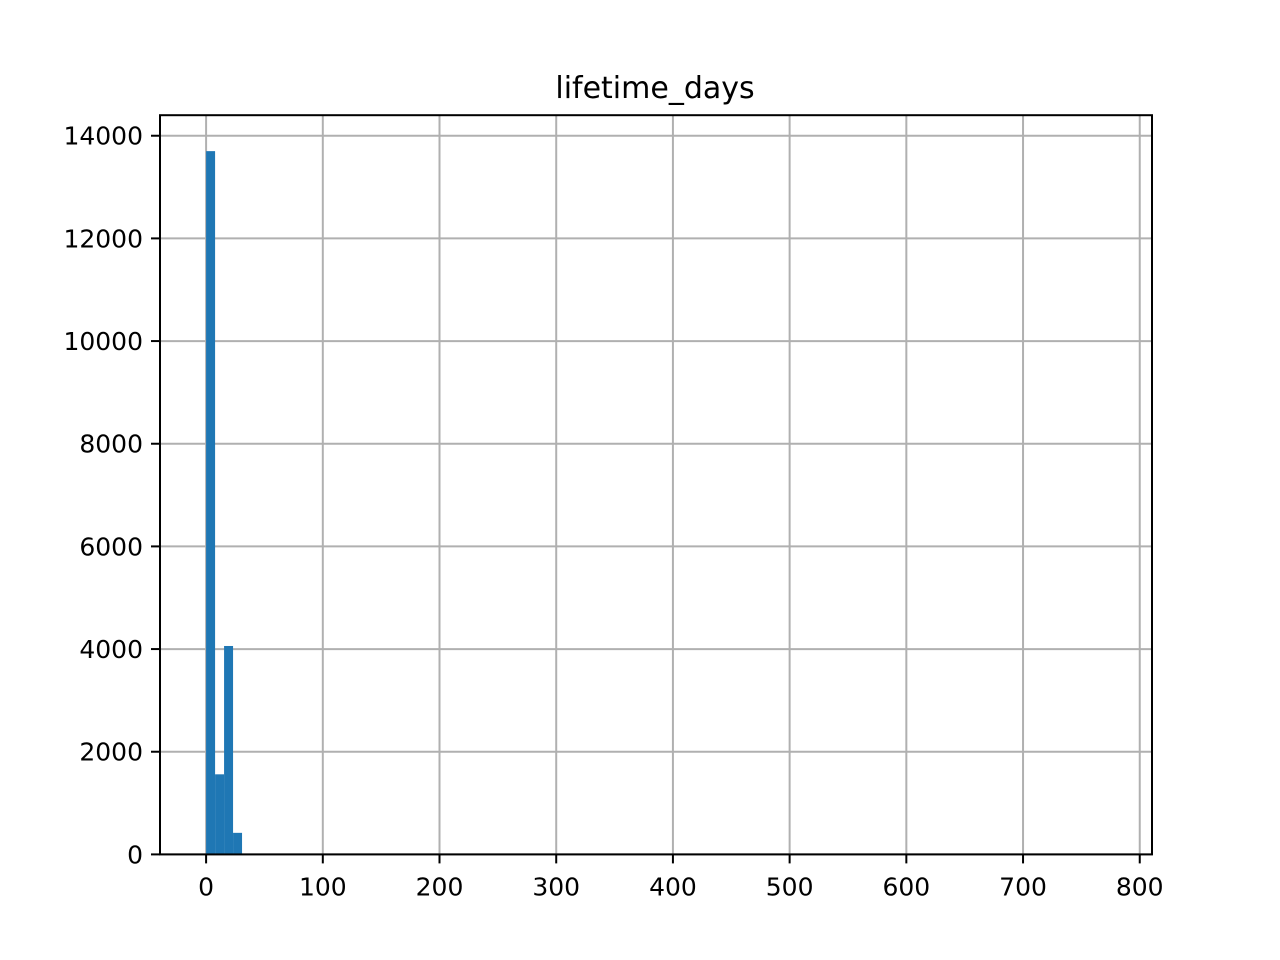  Describe the element at coordinates (103, 238) in the screenshot. I see `y-tick-label: 12000` at that location.